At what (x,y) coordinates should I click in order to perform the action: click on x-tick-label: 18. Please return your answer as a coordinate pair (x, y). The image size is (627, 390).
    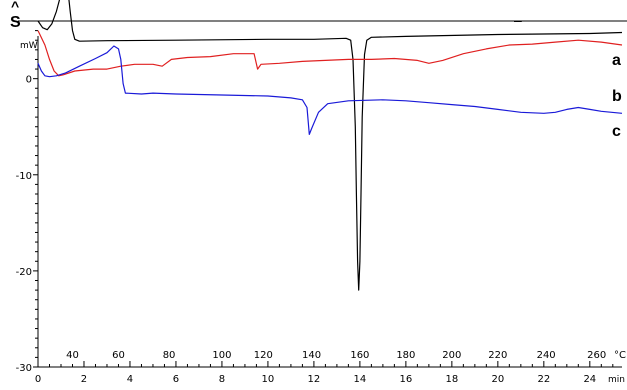
    Looking at the image, I should click on (451, 379).